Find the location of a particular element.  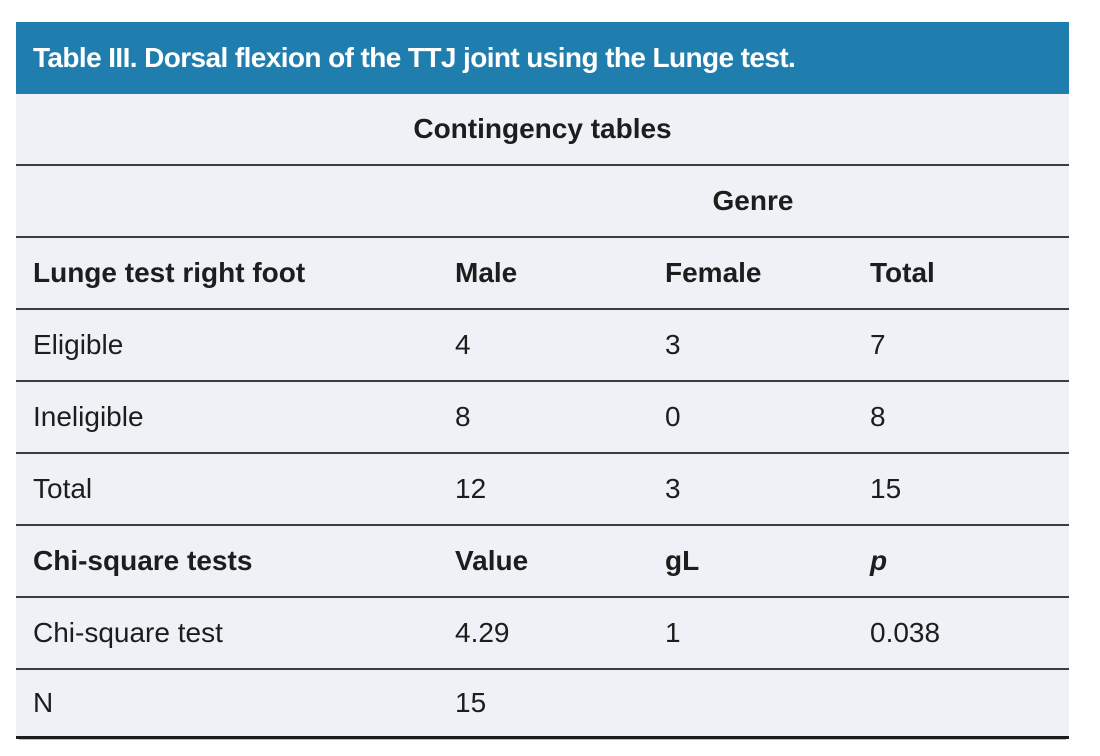

row-label: Chi-square test is located at coordinates (128, 632).